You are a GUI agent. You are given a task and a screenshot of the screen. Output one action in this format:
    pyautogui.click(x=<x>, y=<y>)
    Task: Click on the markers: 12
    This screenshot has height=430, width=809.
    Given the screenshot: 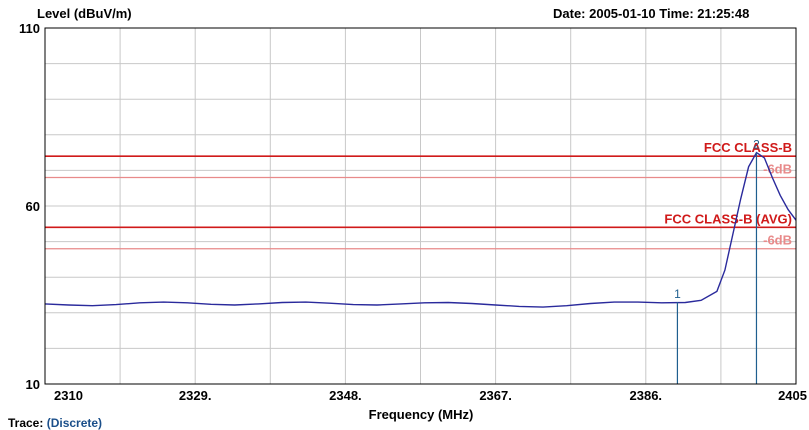 What is the action you would take?
    pyautogui.click(x=717, y=261)
    